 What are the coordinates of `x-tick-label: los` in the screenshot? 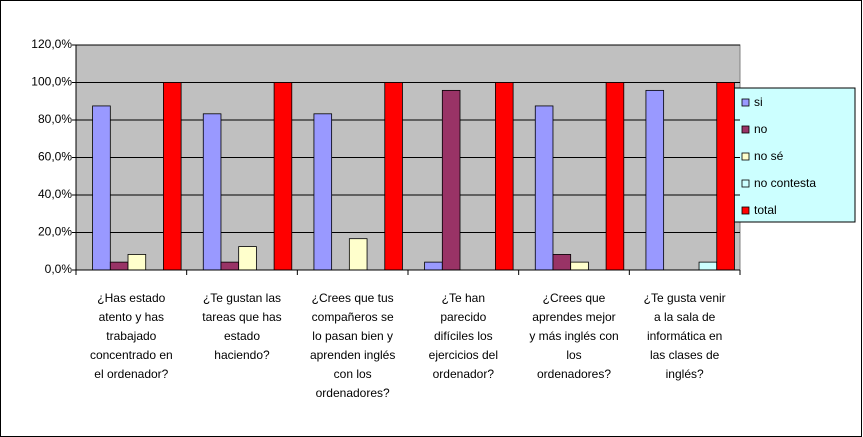 It's located at (573, 355).